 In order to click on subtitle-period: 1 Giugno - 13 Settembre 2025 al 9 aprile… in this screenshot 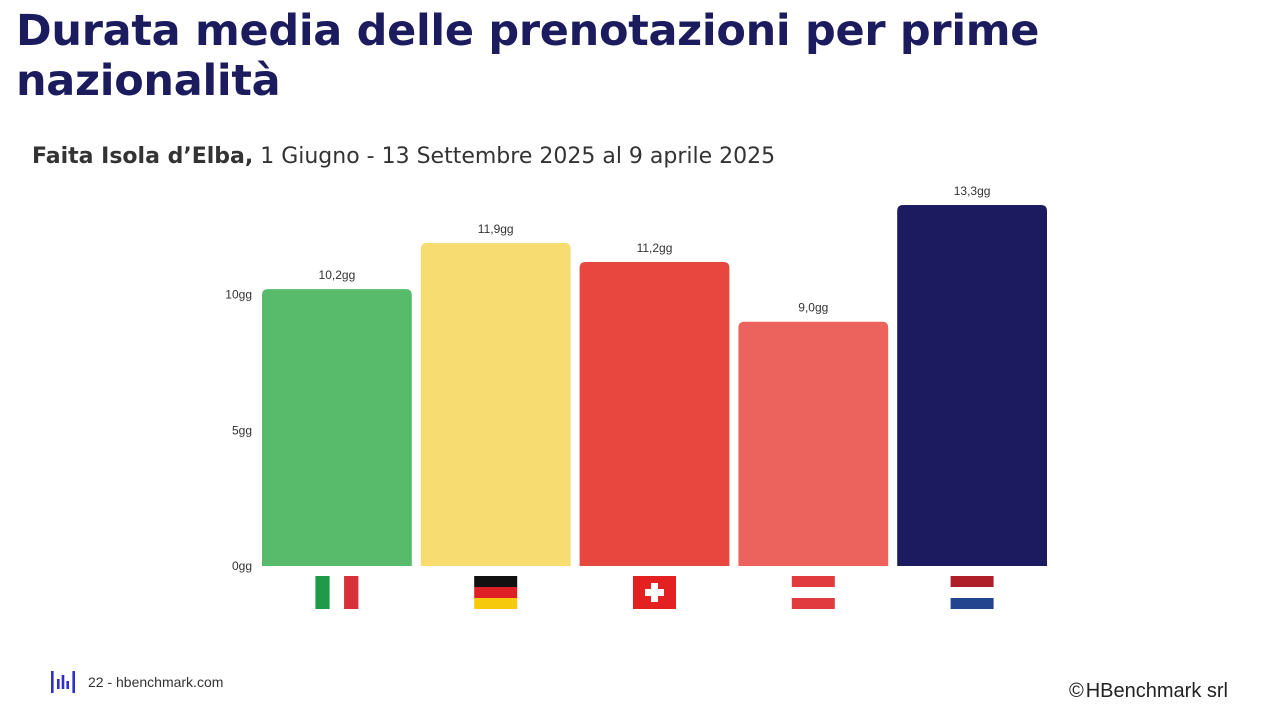, I will do `click(514, 156)`.